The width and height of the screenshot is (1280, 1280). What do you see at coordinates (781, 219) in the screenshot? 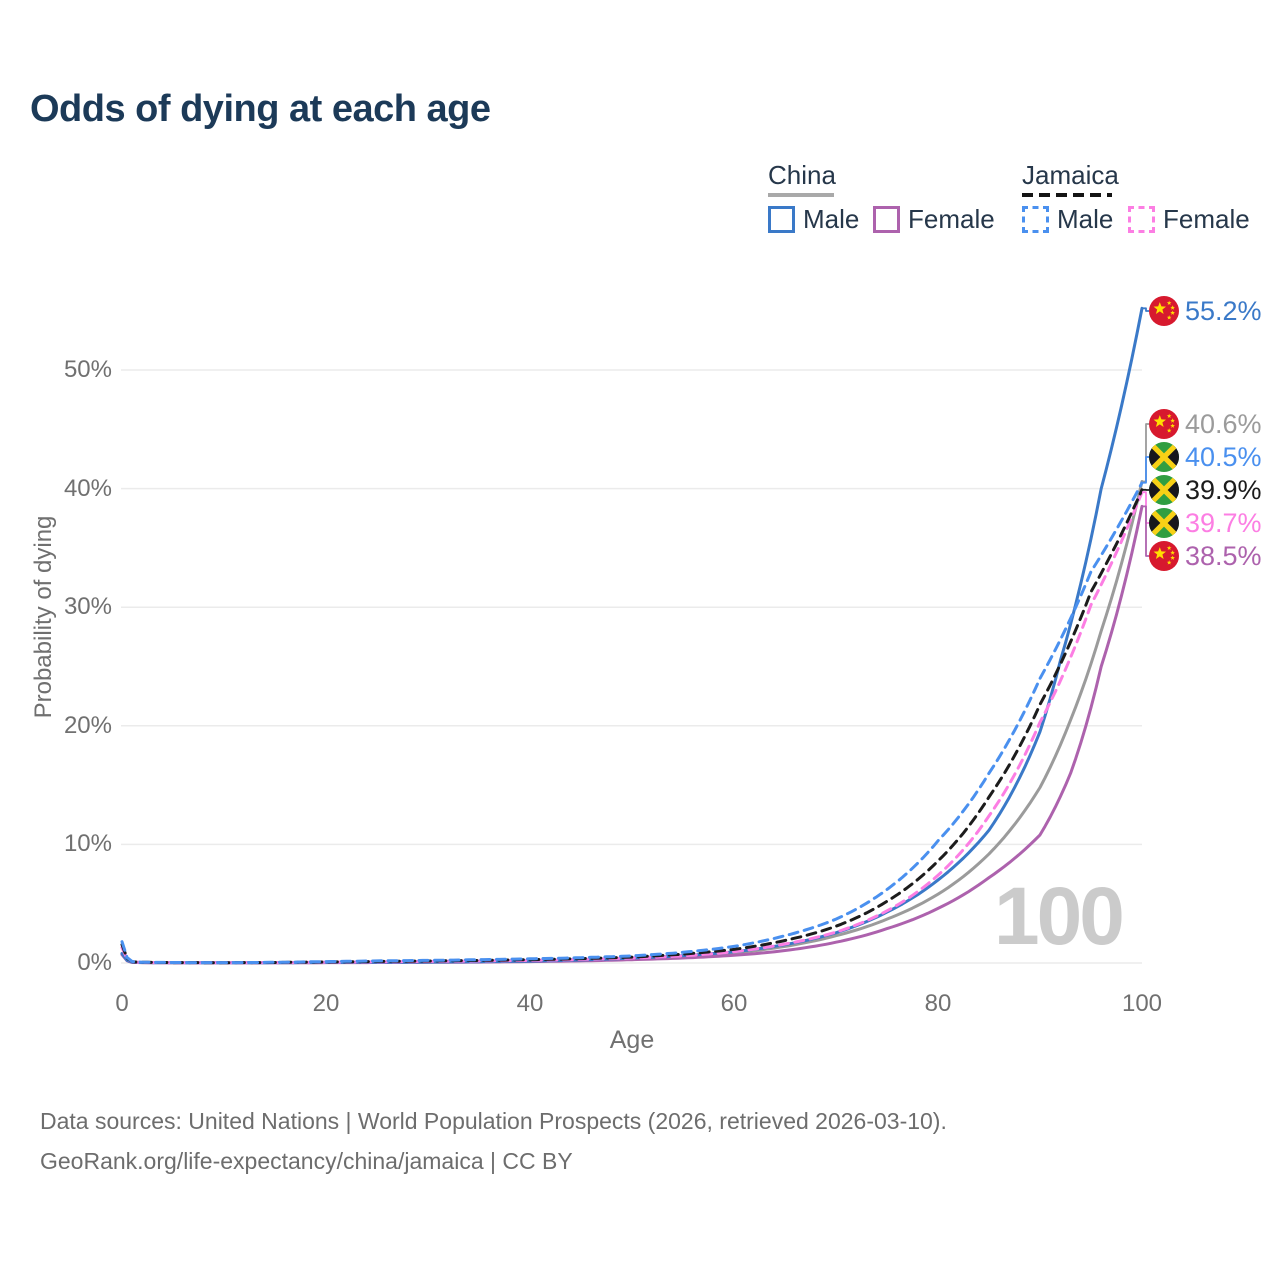
I see `china-male-swatch` at bounding box center [781, 219].